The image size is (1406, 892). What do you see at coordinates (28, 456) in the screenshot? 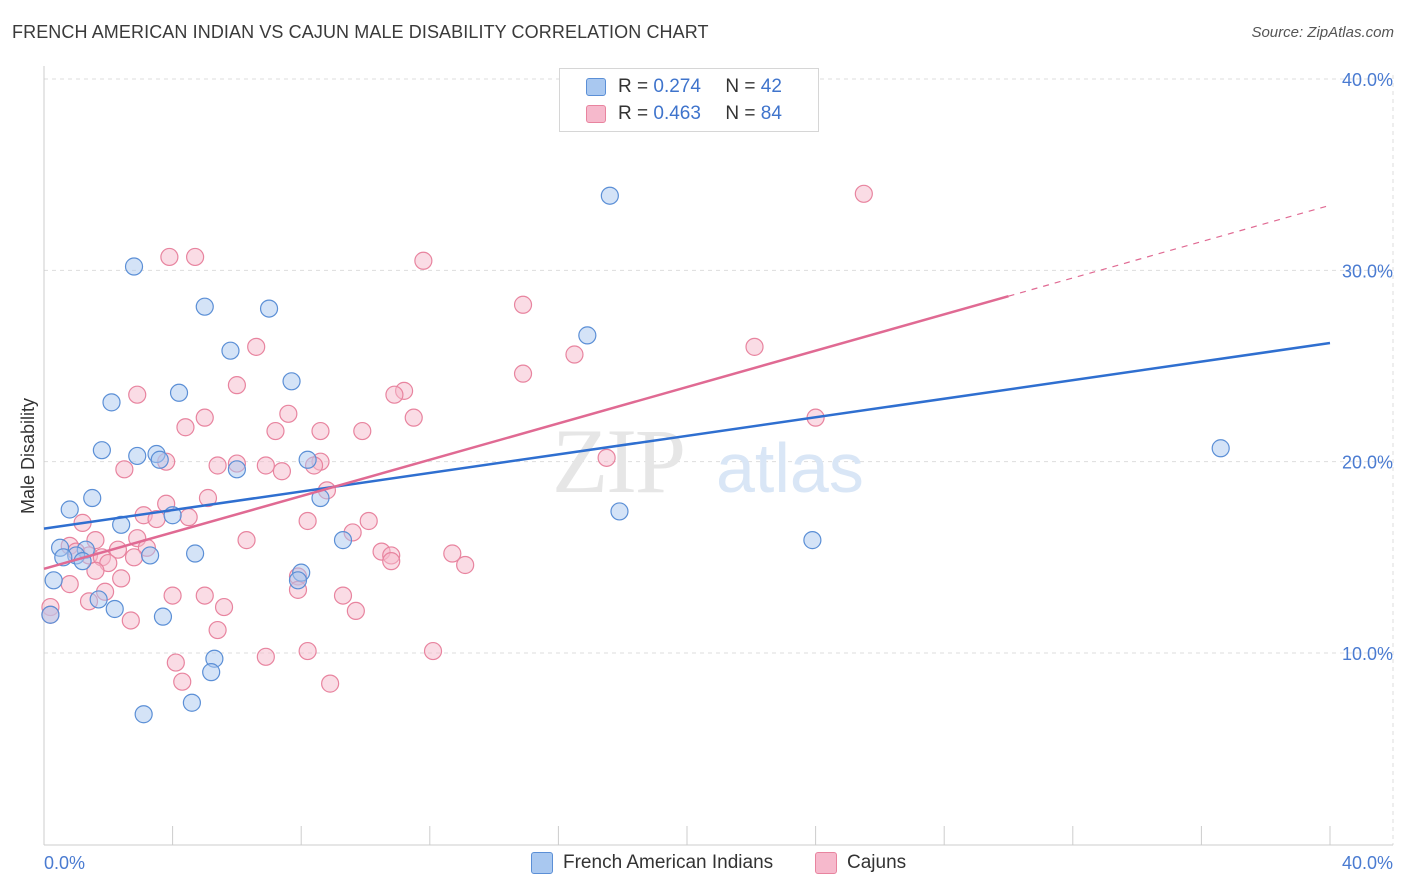
I see `y-axis-label: Male Disability` at bounding box center [28, 456].